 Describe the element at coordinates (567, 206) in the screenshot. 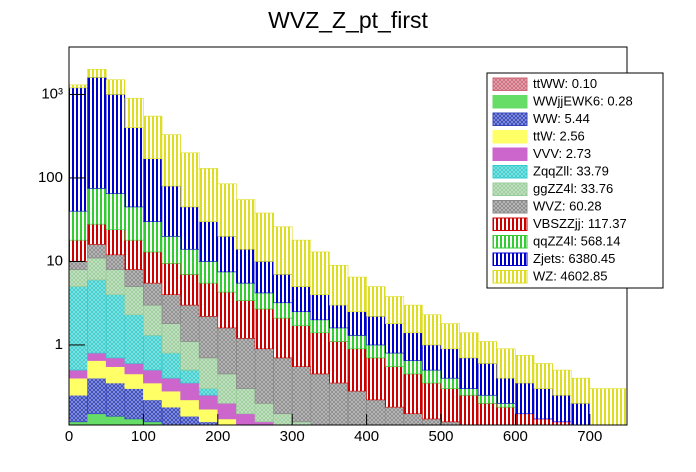

I see `legend-label: WVZ: 60.28` at that location.